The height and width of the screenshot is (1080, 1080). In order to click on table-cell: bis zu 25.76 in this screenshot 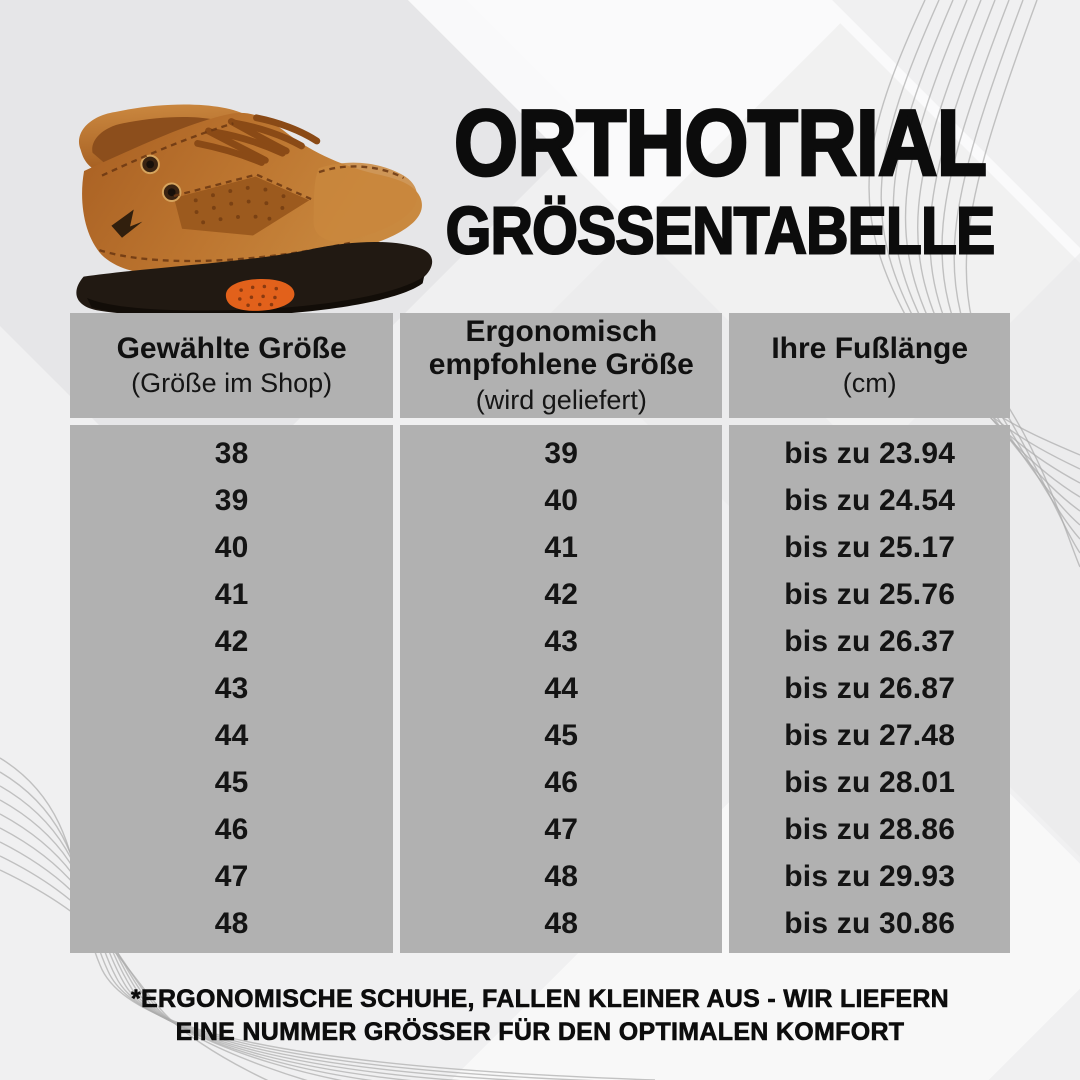, I will do `click(870, 595)`.